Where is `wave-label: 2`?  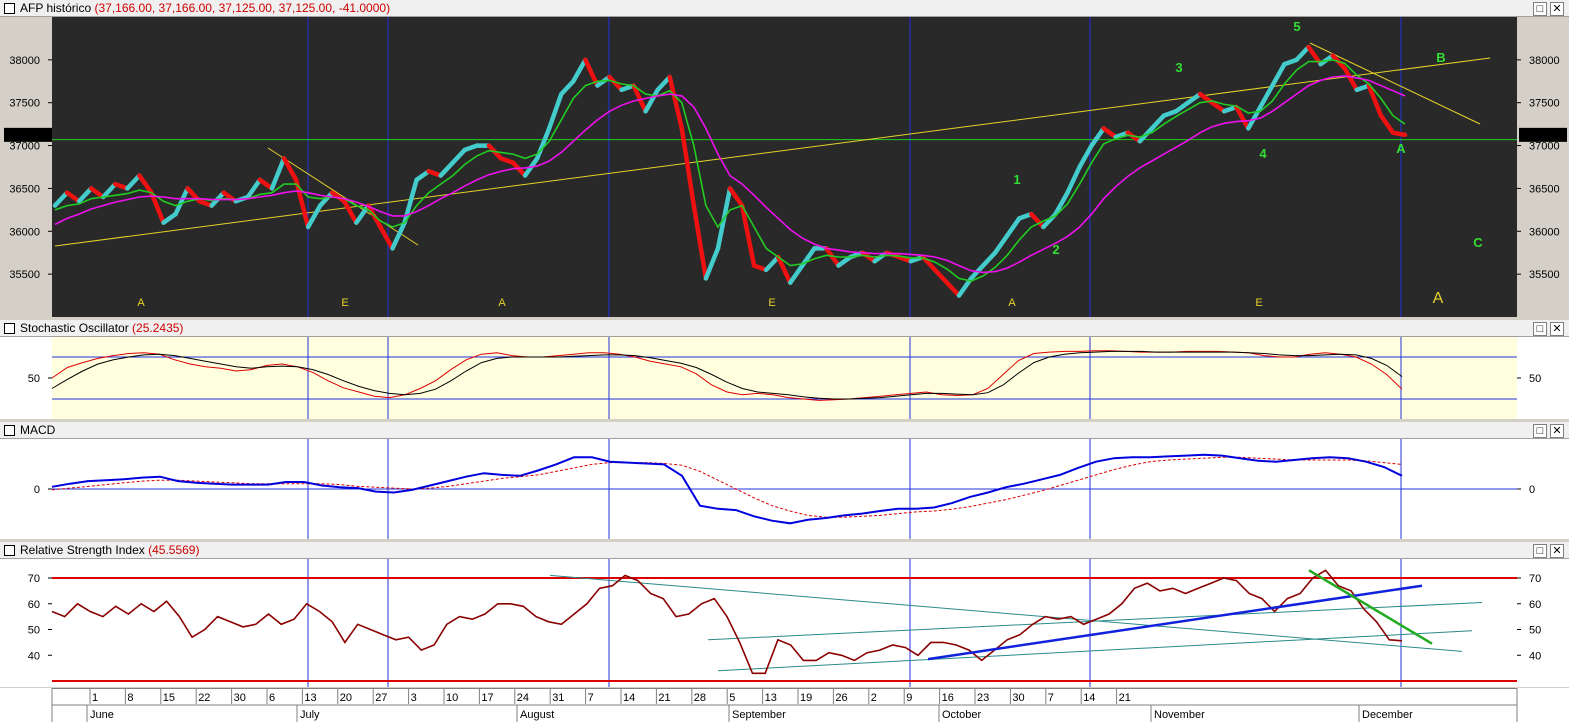 wave-label: 2 is located at coordinates (1055, 249).